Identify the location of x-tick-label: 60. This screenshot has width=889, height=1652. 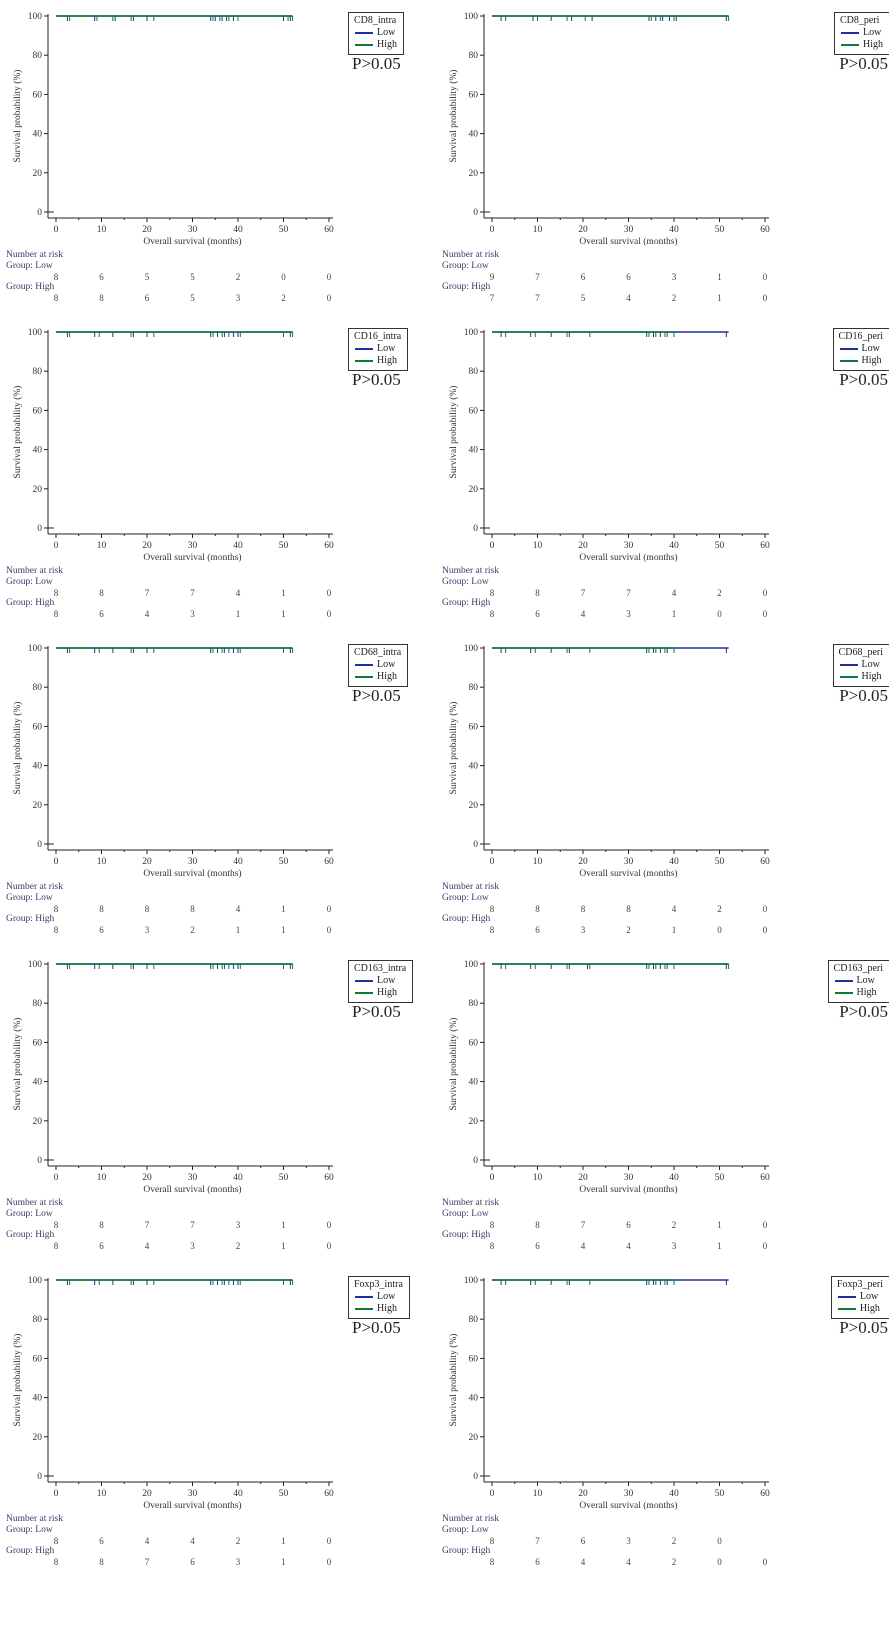
(329, 1178).